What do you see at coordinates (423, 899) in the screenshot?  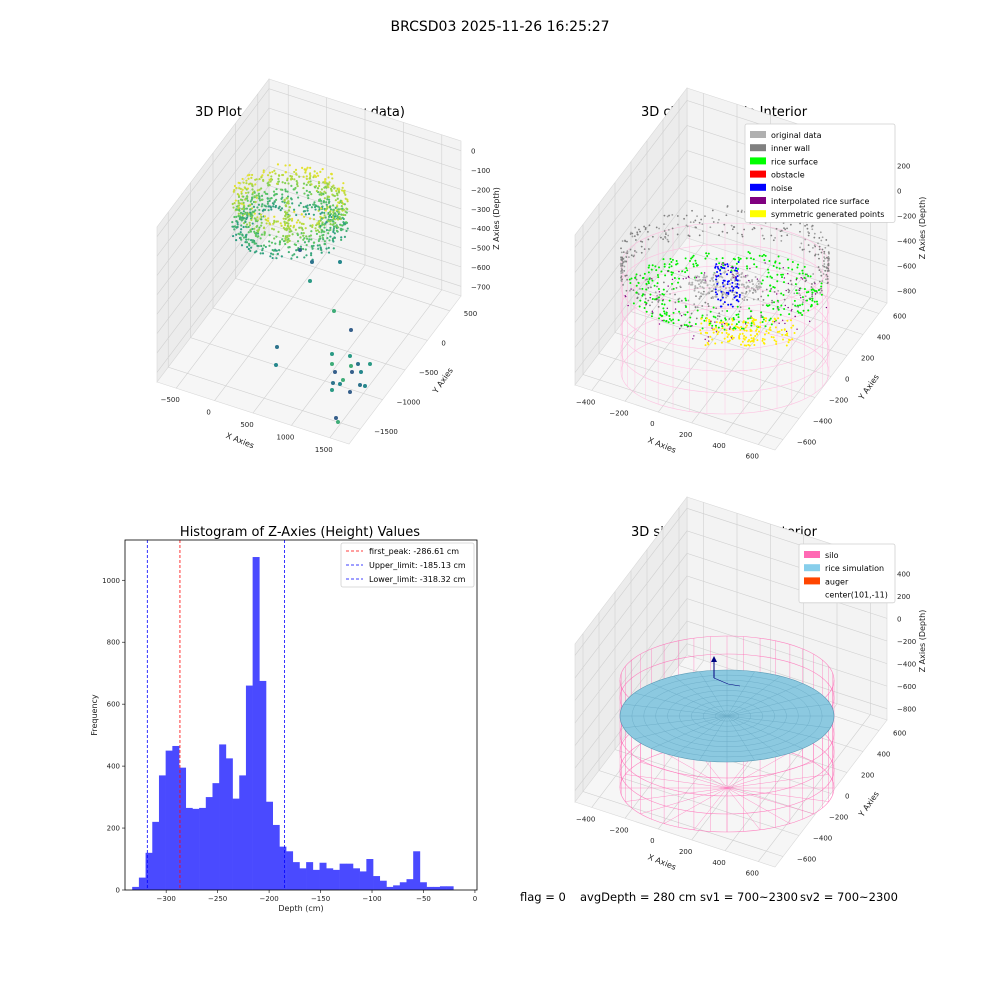 I see `x-tick-label: −50` at bounding box center [423, 899].